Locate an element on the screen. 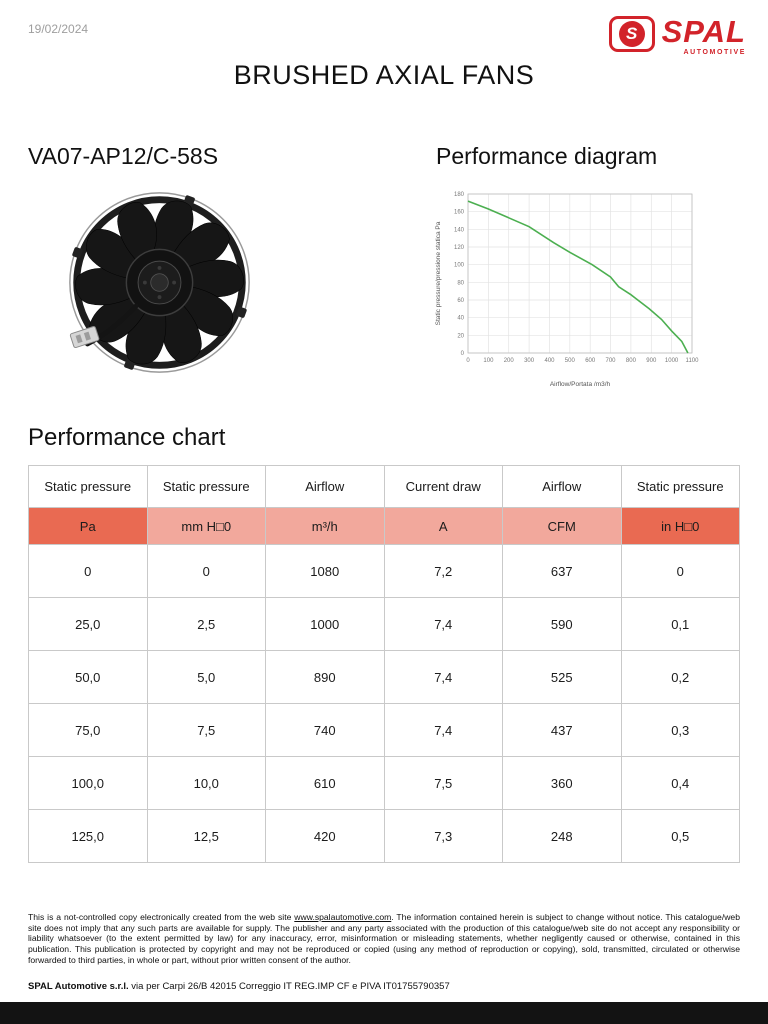 The height and width of the screenshot is (1024, 768). product-model: VA07-AP12/C-58S is located at coordinates (123, 156).